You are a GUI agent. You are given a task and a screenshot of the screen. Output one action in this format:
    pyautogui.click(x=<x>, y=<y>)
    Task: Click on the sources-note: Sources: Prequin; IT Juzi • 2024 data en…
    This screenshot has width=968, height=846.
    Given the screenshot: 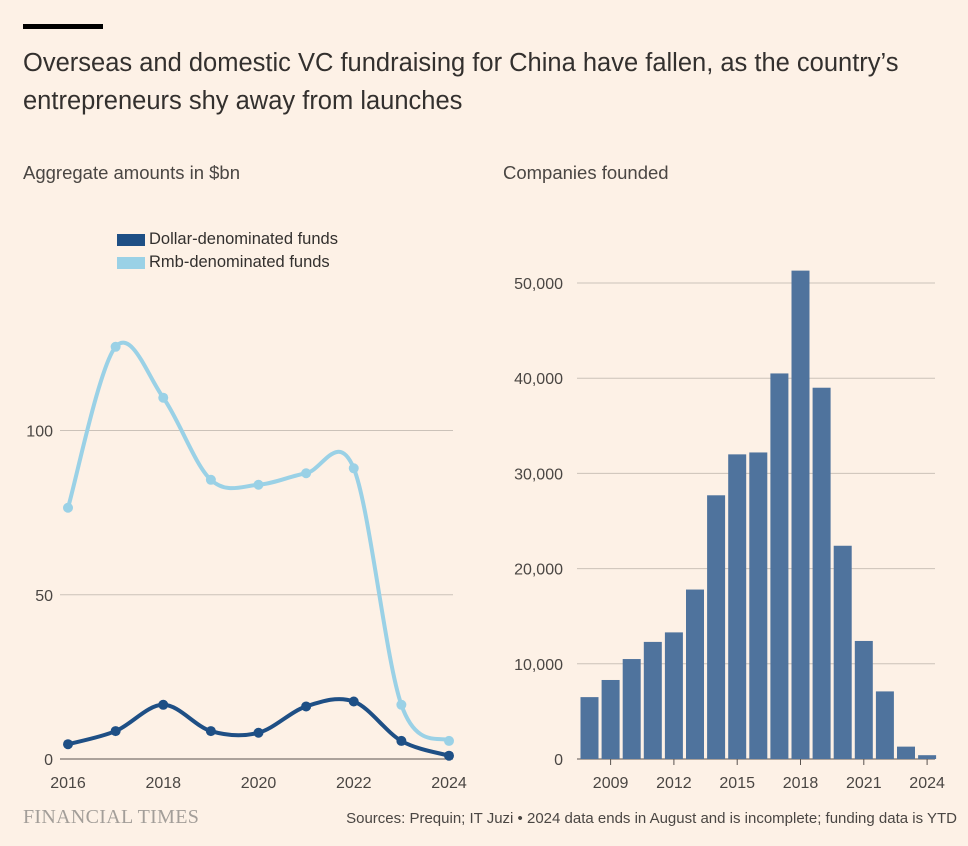 What is the action you would take?
    pyautogui.click(x=651, y=818)
    